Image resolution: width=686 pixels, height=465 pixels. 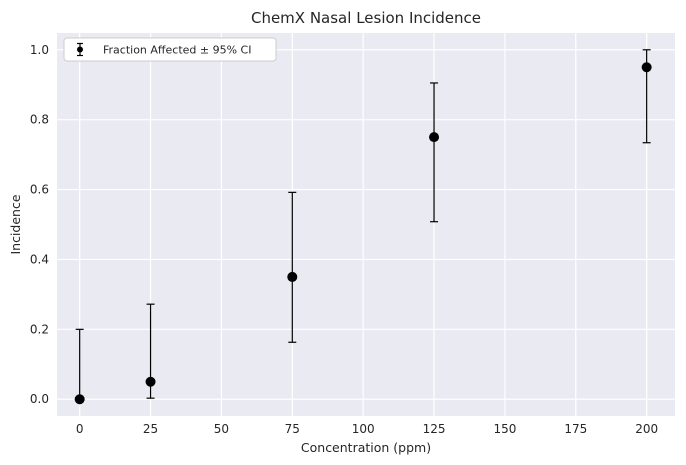 What do you see at coordinates (363, 429) in the screenshot?
I see `x-tick-label: 100` at bounding box center [363, 429].